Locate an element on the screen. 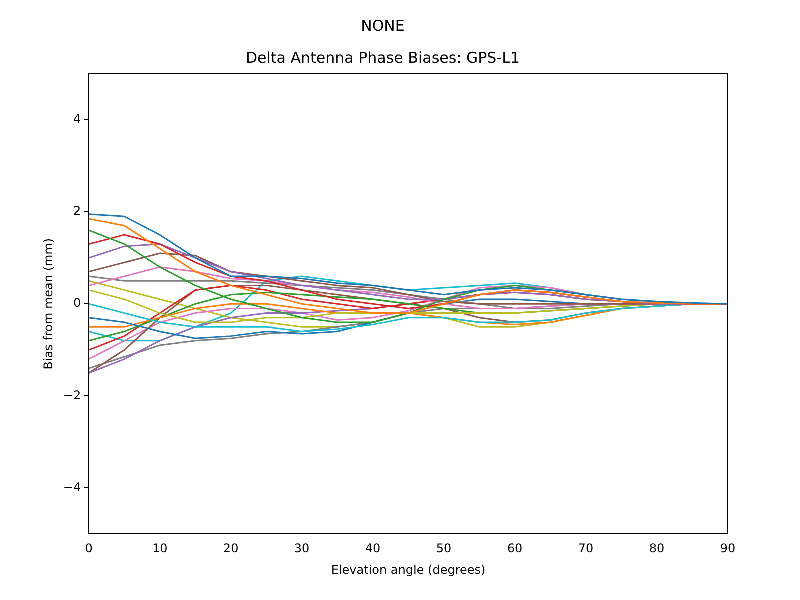 The width and height of the screenshot is (800, 600). x-axis-title: Elevation angle (degrees) is located at coordinates (408, 569).